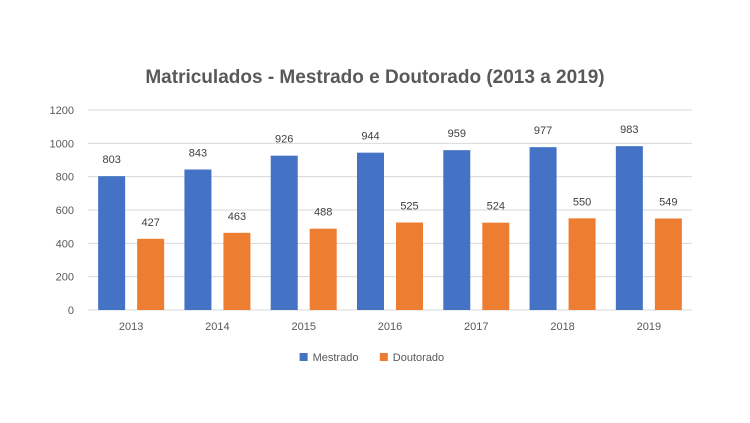  What do you see at coordinates (582, 202) in the screenshot?
I see `data-label: 550` at bounding box center [582, 202].